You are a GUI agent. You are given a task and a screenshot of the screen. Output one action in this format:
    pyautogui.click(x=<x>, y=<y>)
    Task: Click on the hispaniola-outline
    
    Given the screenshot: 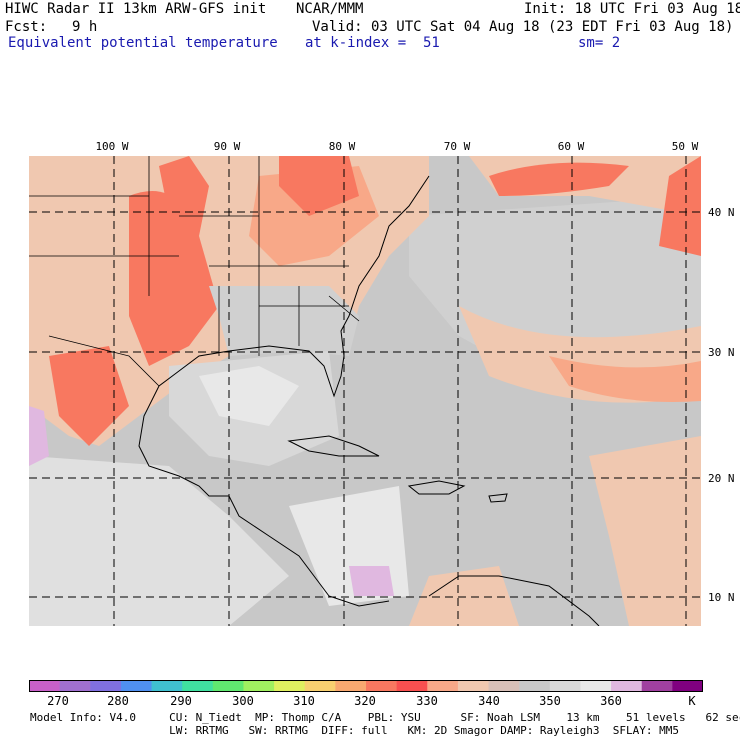 What is the action you would take?
    pyautogui.click(x=436, y=487)
    